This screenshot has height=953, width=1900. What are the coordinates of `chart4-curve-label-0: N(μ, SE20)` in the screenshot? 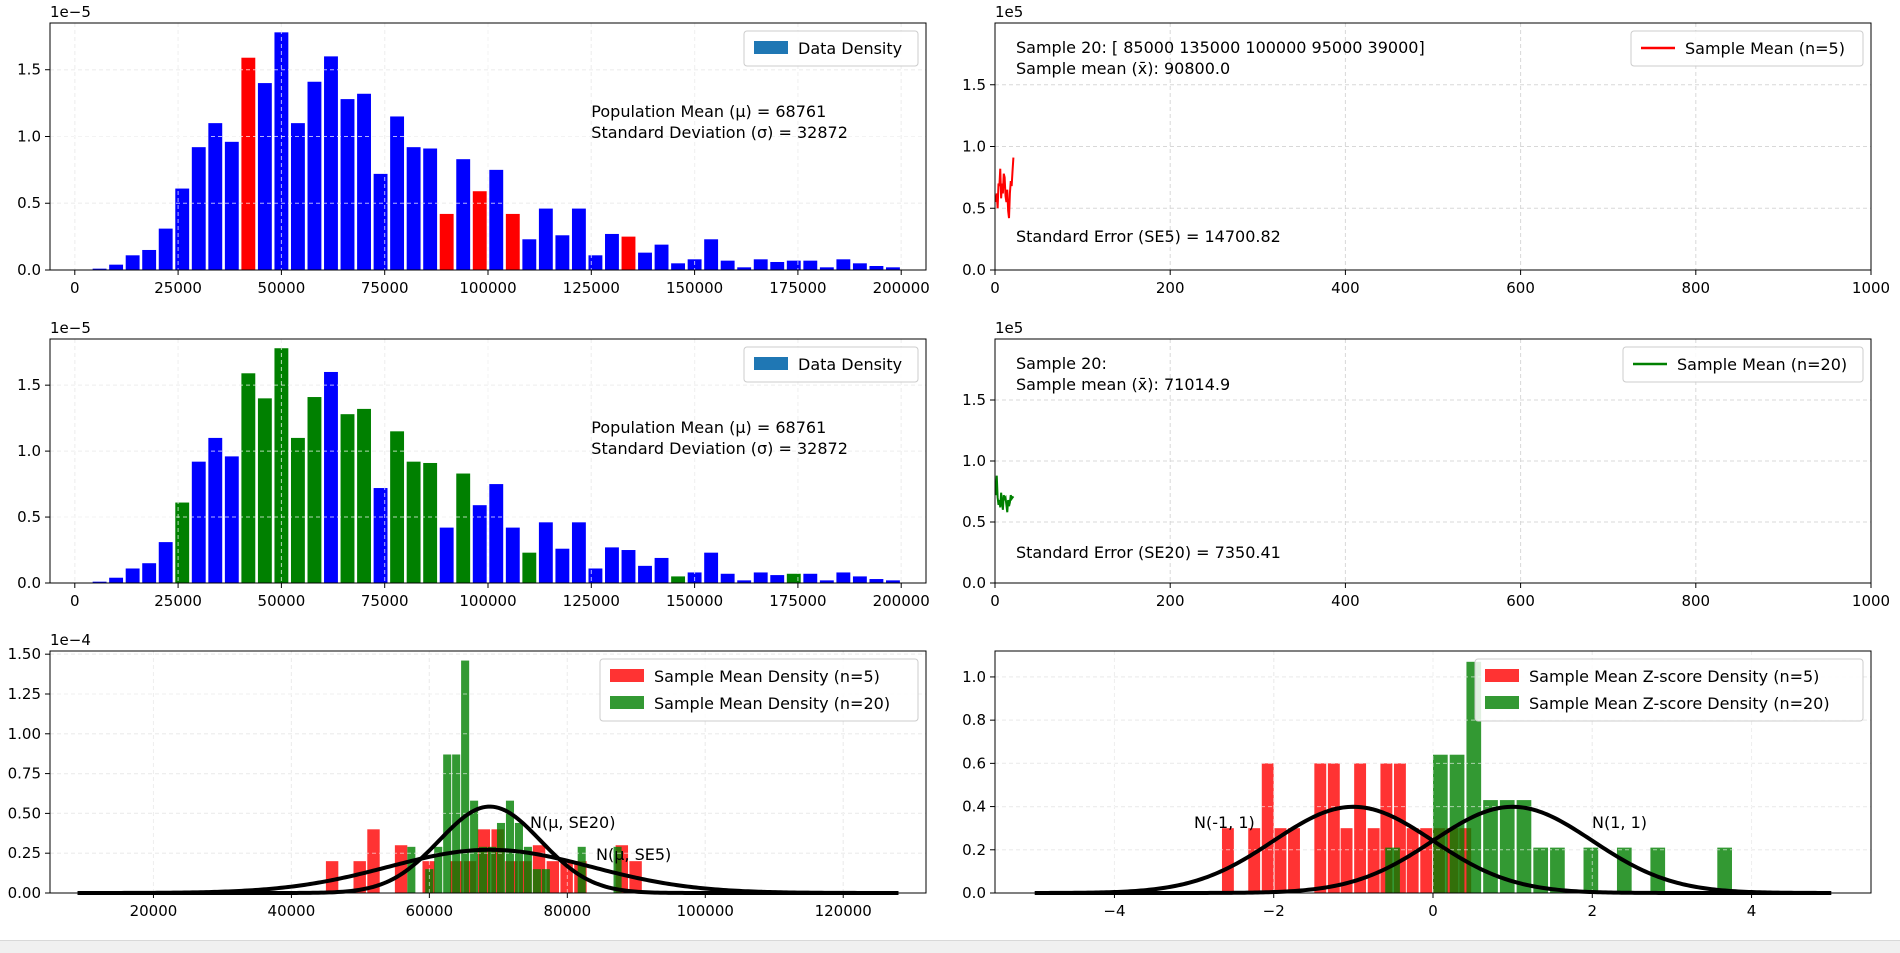 It's located at (572, 822).